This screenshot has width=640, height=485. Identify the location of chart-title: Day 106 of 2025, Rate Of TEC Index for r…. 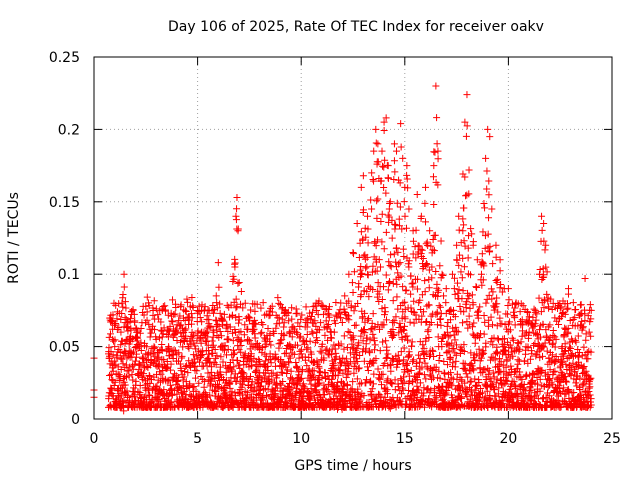
(356, 27).